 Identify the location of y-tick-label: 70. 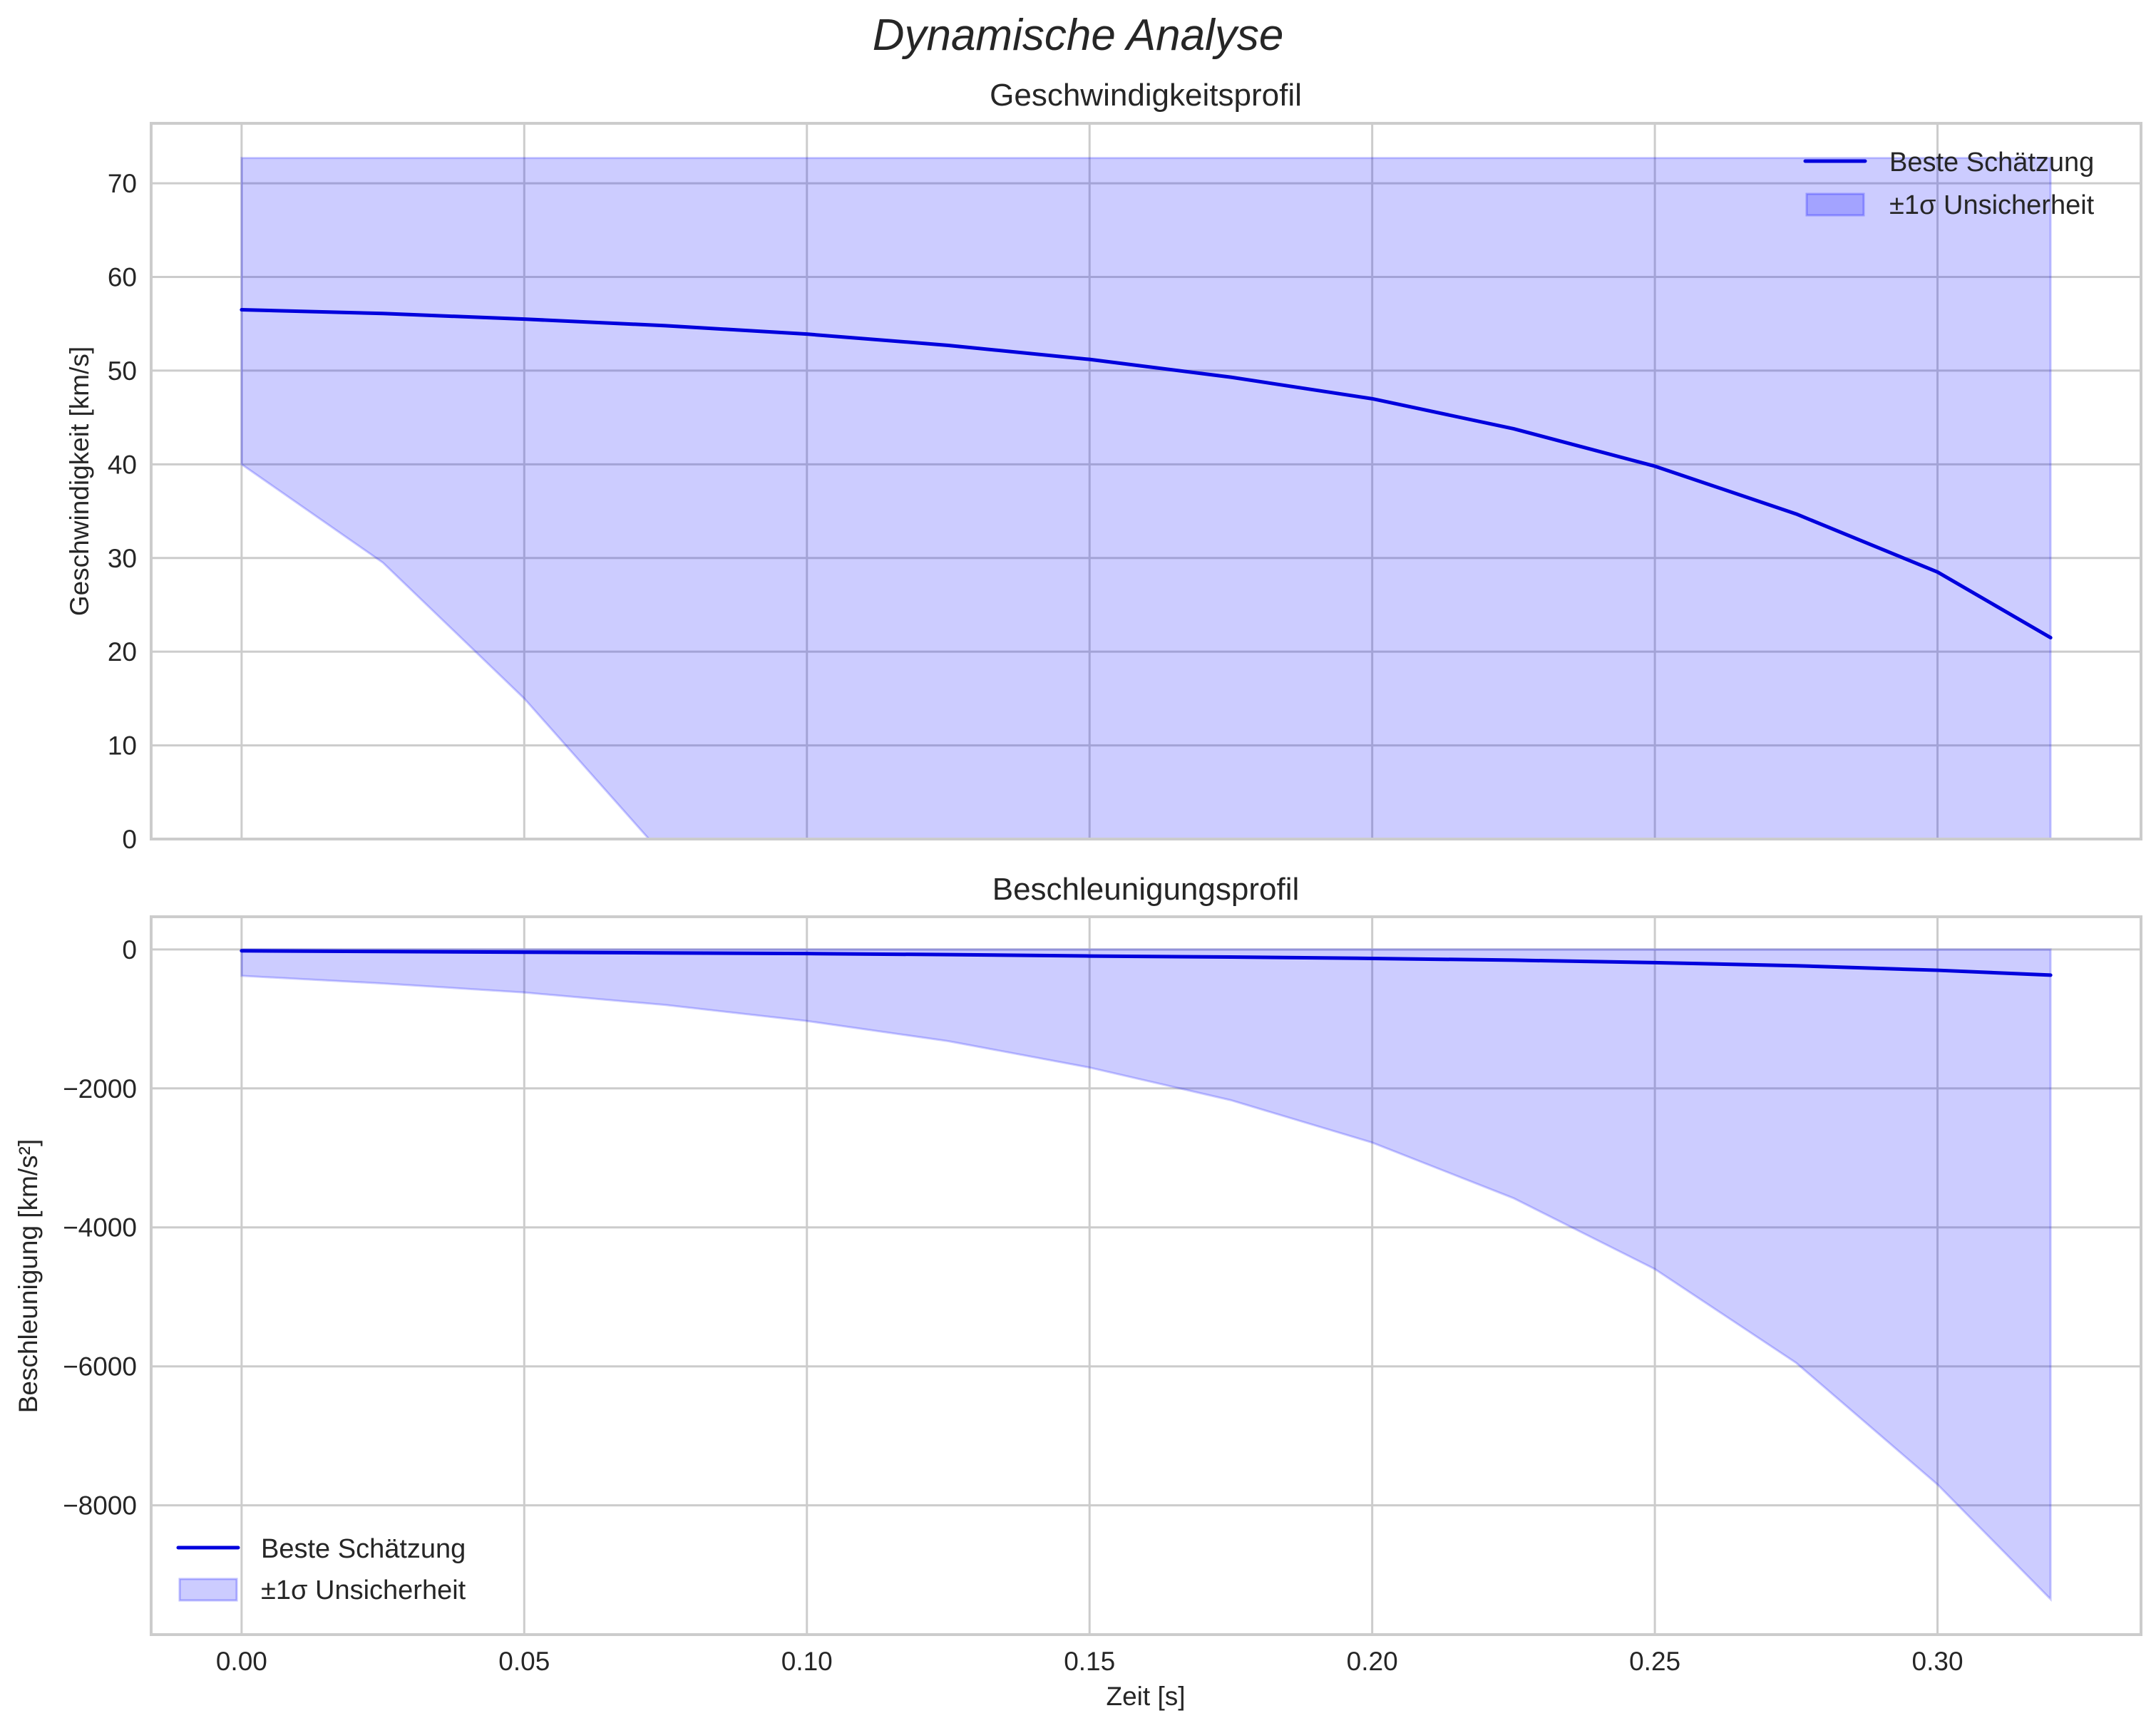
(122, 183).